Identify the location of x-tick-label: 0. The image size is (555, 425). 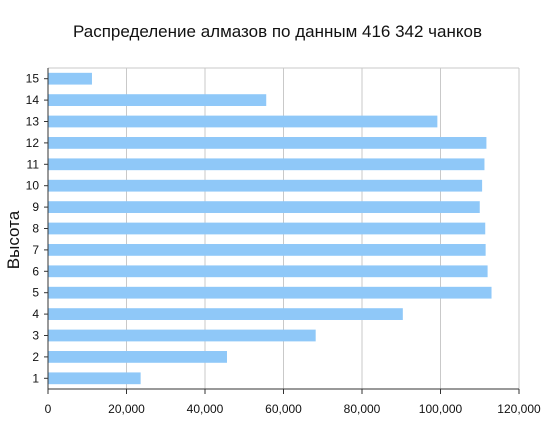
(48, 409).